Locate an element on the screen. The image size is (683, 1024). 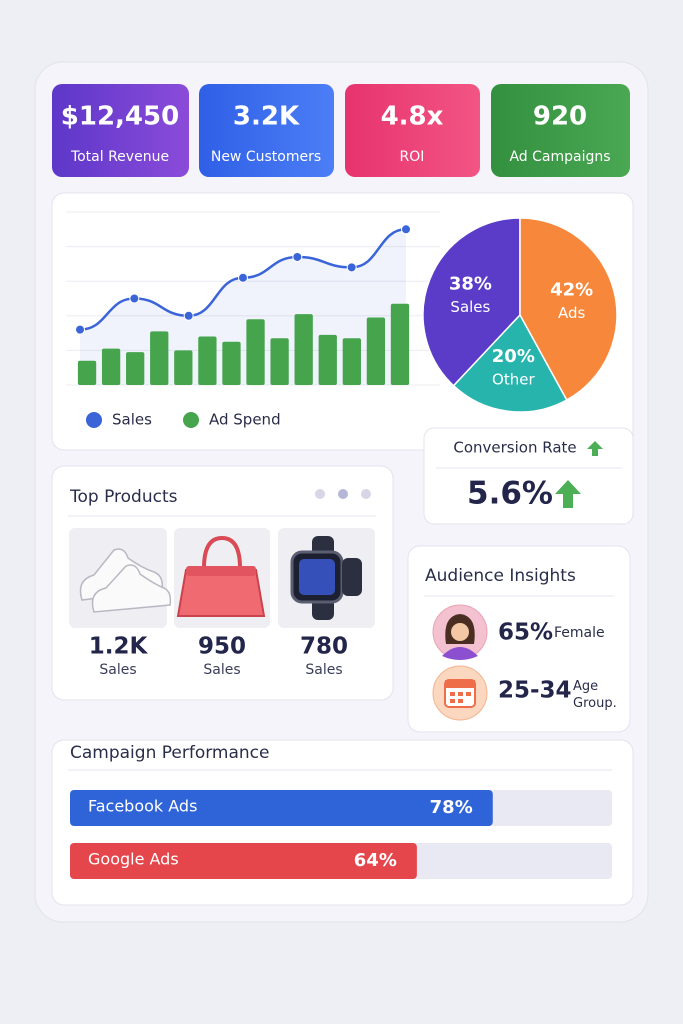
kpi-value: $12,450 is located at coordinates (120, 117).